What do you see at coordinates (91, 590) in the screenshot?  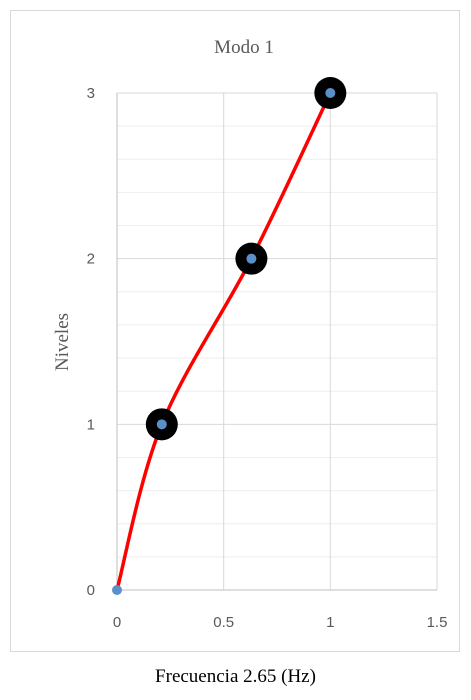 I see `y-tick-label: 0` at bounding box center [91, 590].